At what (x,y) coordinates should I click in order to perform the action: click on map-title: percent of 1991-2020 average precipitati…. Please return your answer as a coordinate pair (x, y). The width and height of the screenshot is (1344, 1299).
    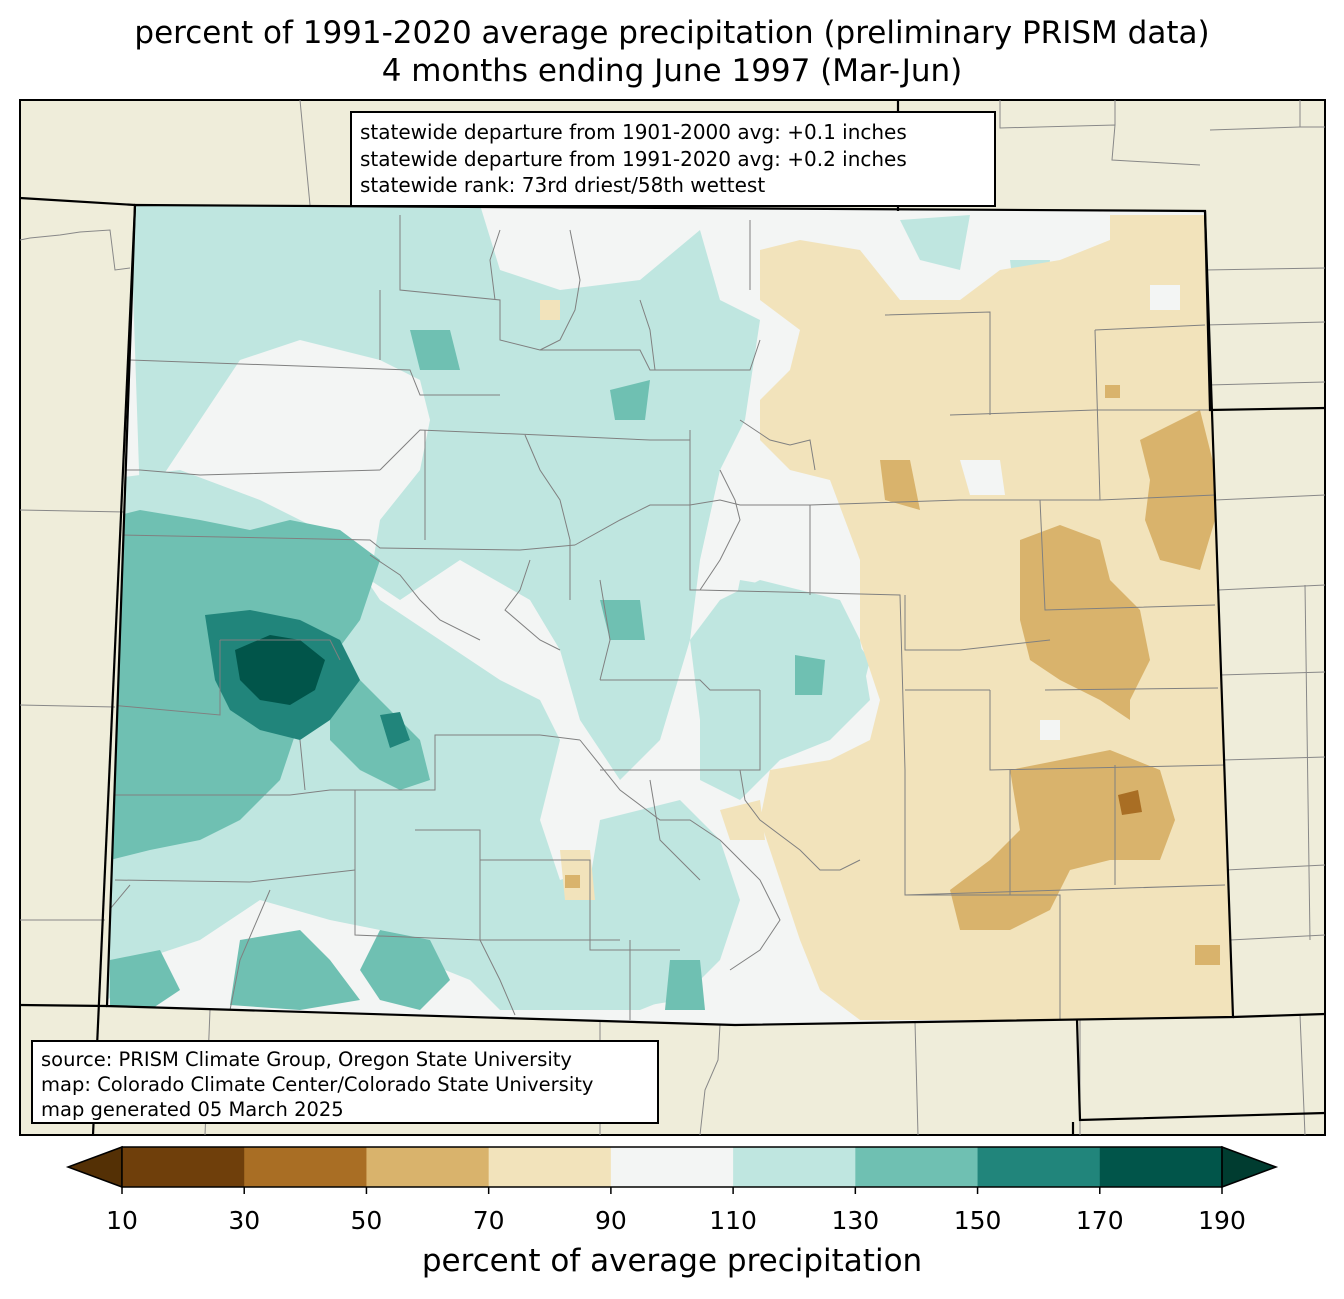
    Looking at the image, I should click on (672, 52).